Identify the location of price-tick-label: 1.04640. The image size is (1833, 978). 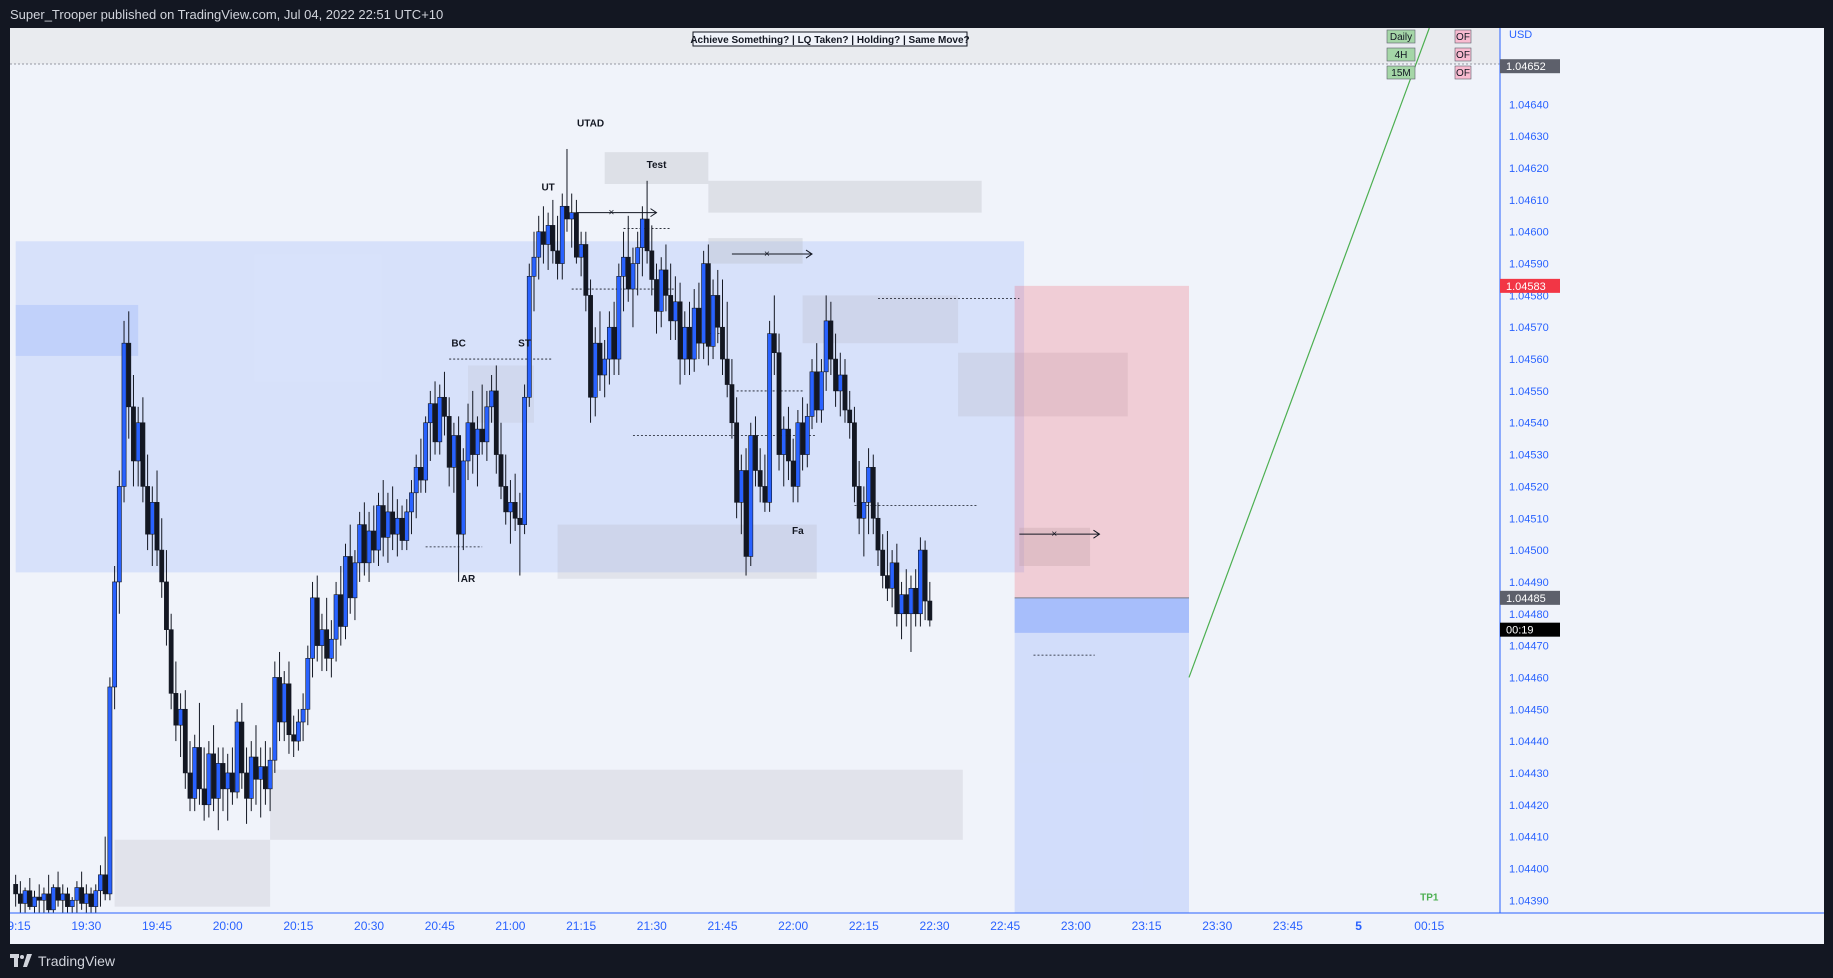
(1529, 105).